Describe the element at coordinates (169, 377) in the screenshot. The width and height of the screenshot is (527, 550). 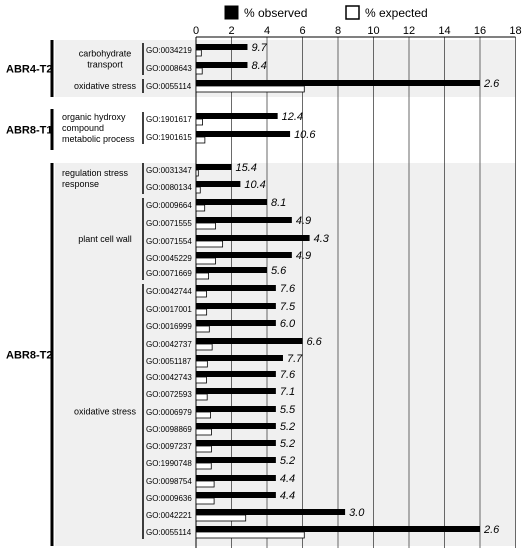
I see `go-term-label: GO:0042743` at that location.